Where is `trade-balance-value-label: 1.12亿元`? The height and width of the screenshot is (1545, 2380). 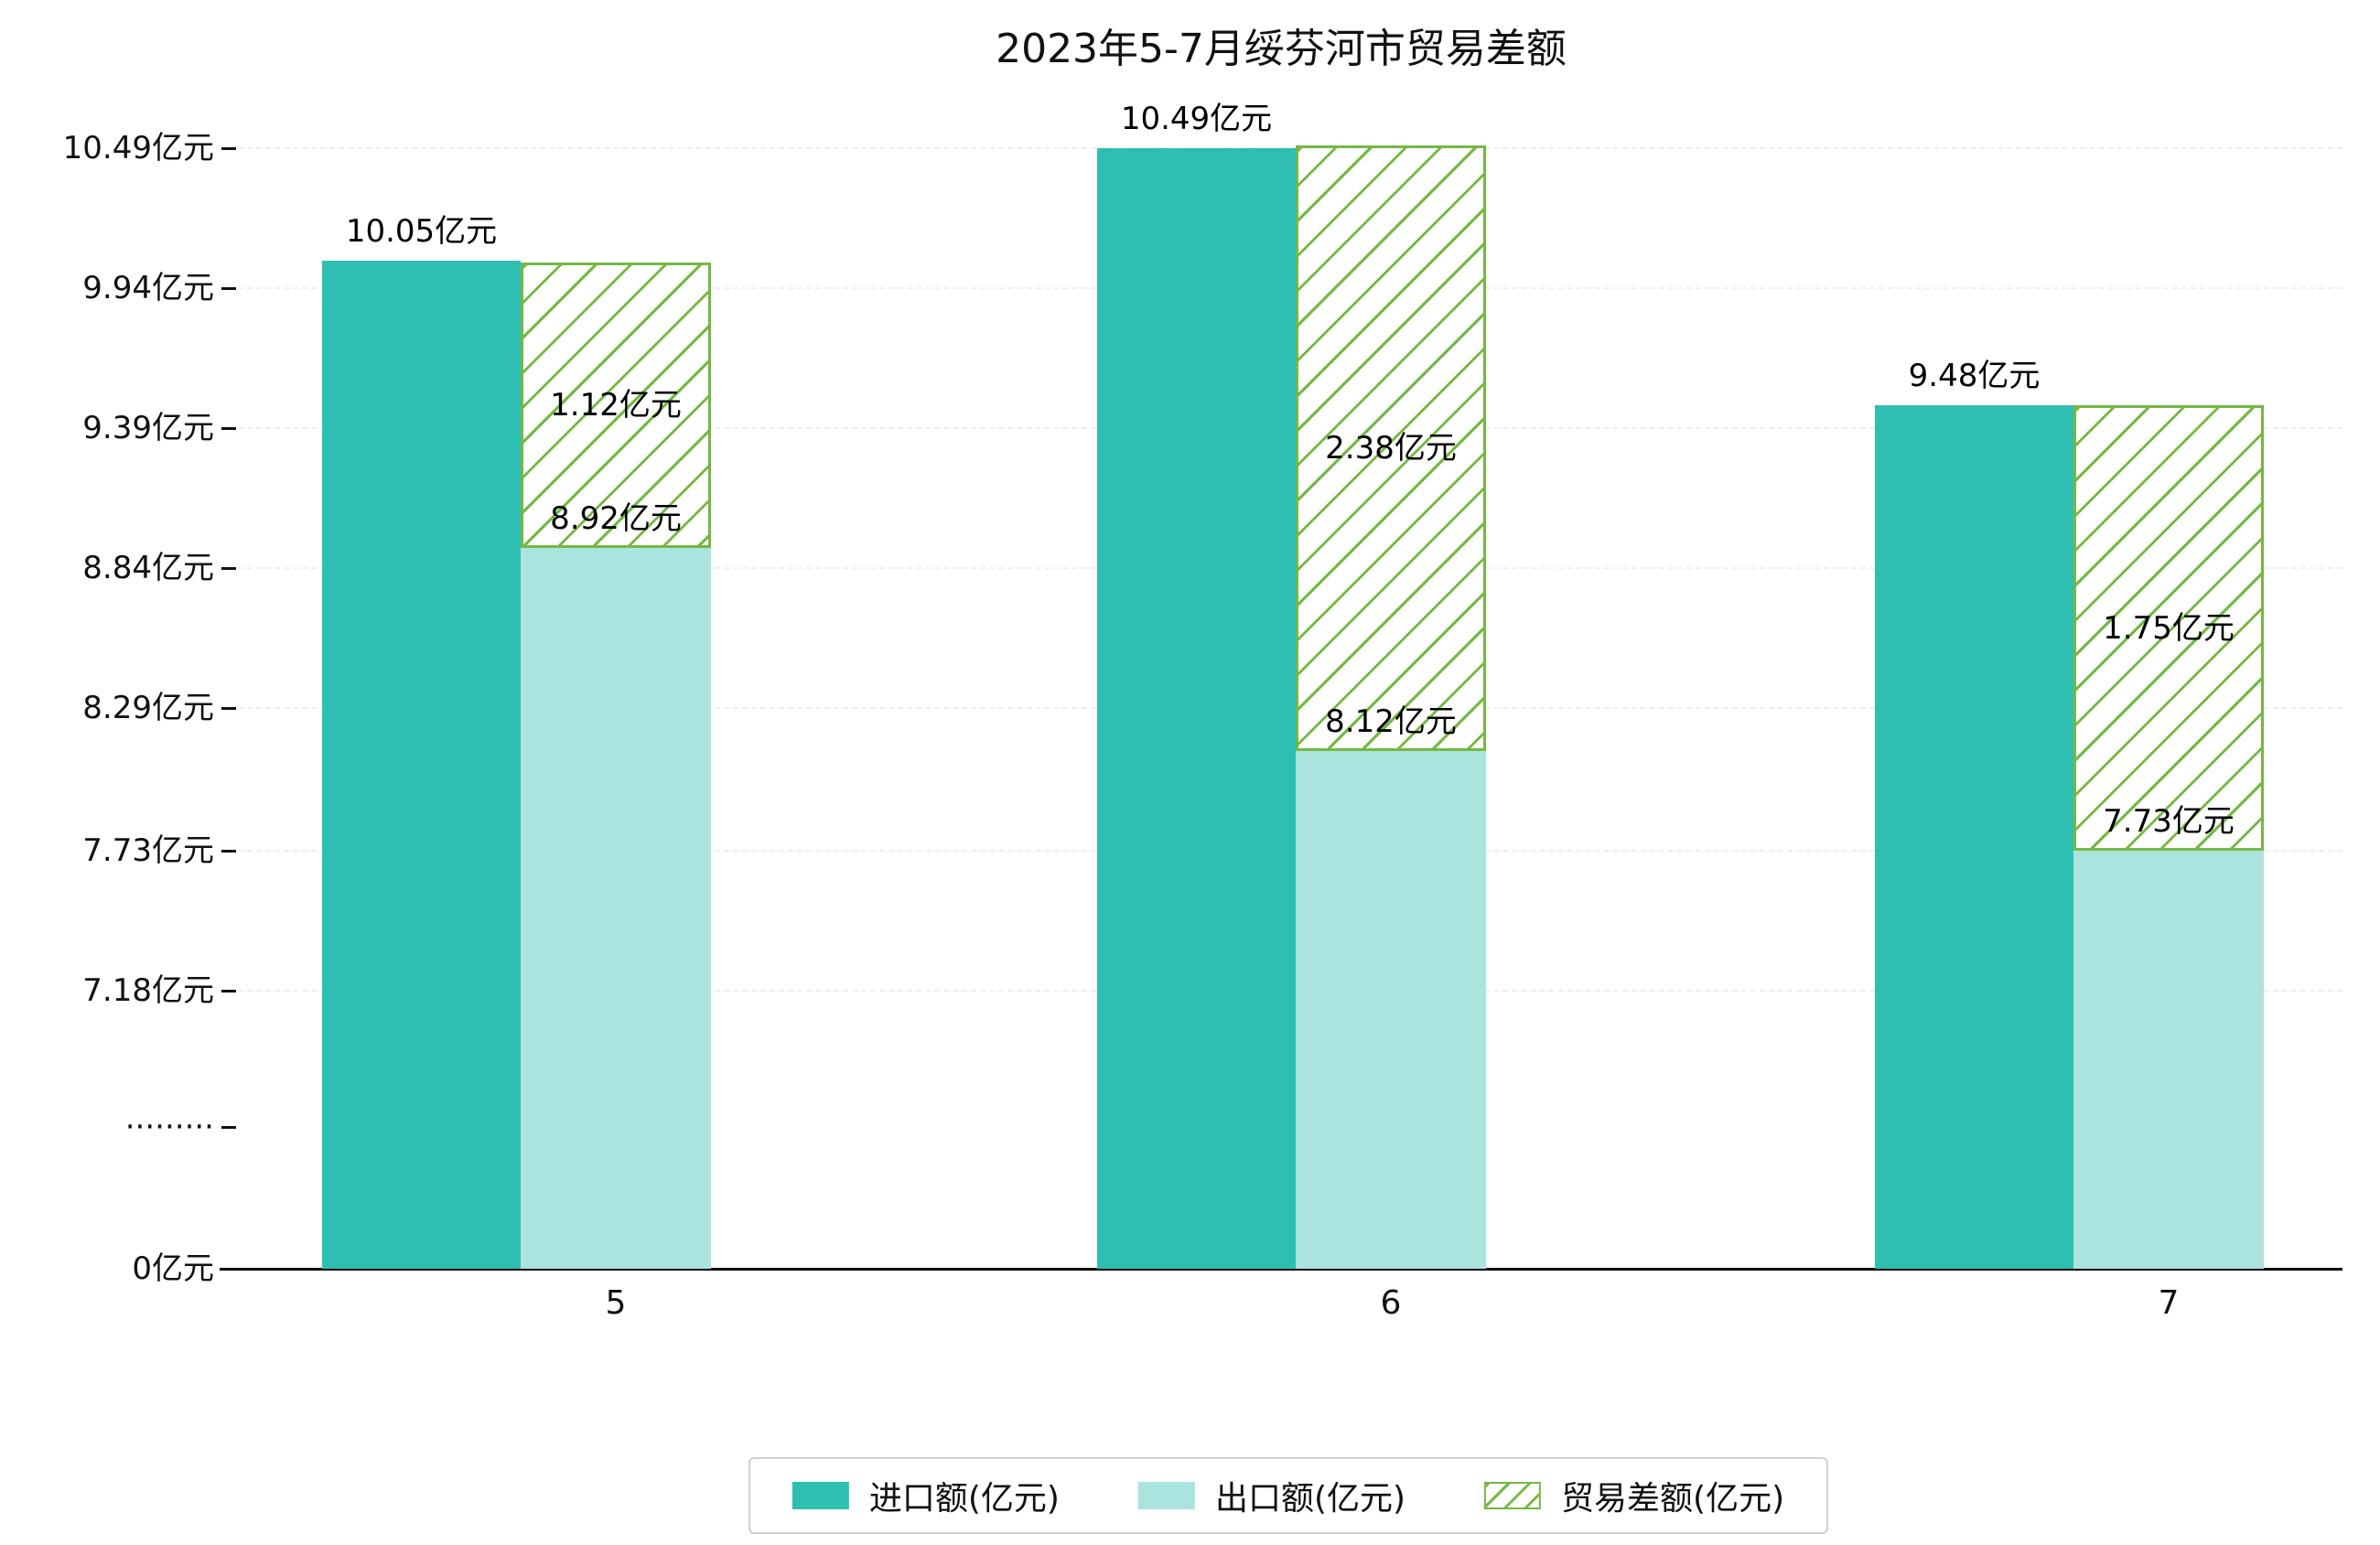
trade-balance-value-label: 1.12亿元 is located at coordinates (616, 405).